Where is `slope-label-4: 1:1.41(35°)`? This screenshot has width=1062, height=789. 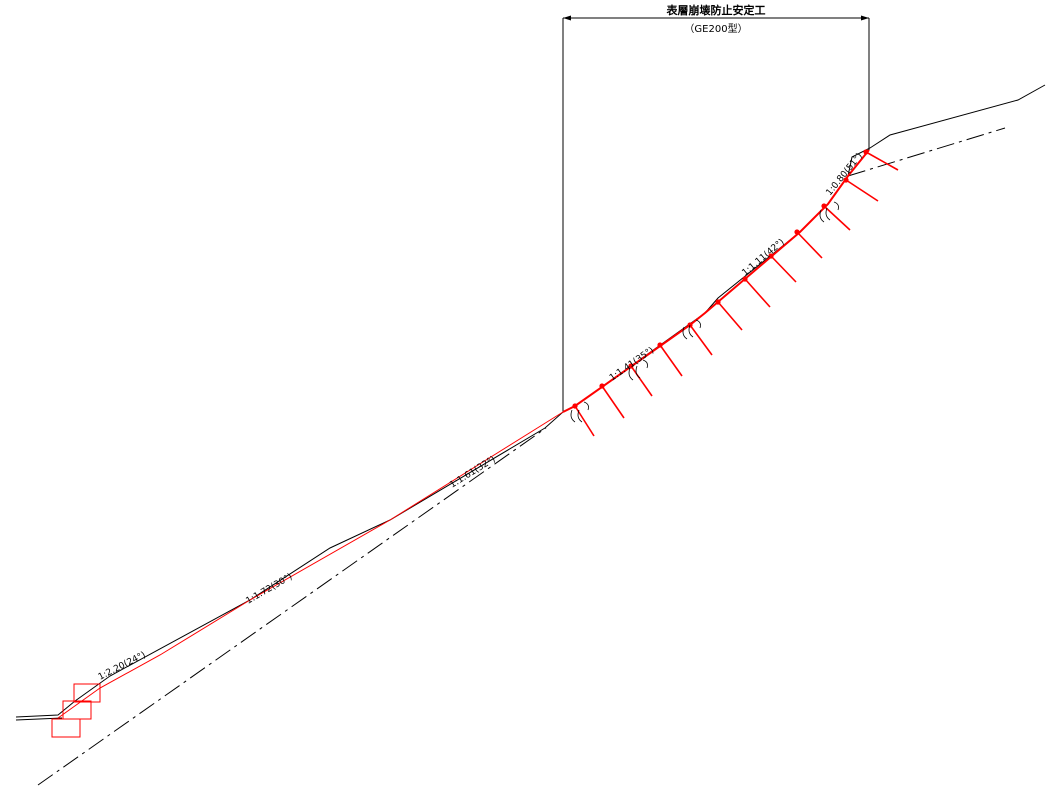 slope-label-4: 1:1.41(35°) is located at coordinates (632, 365).